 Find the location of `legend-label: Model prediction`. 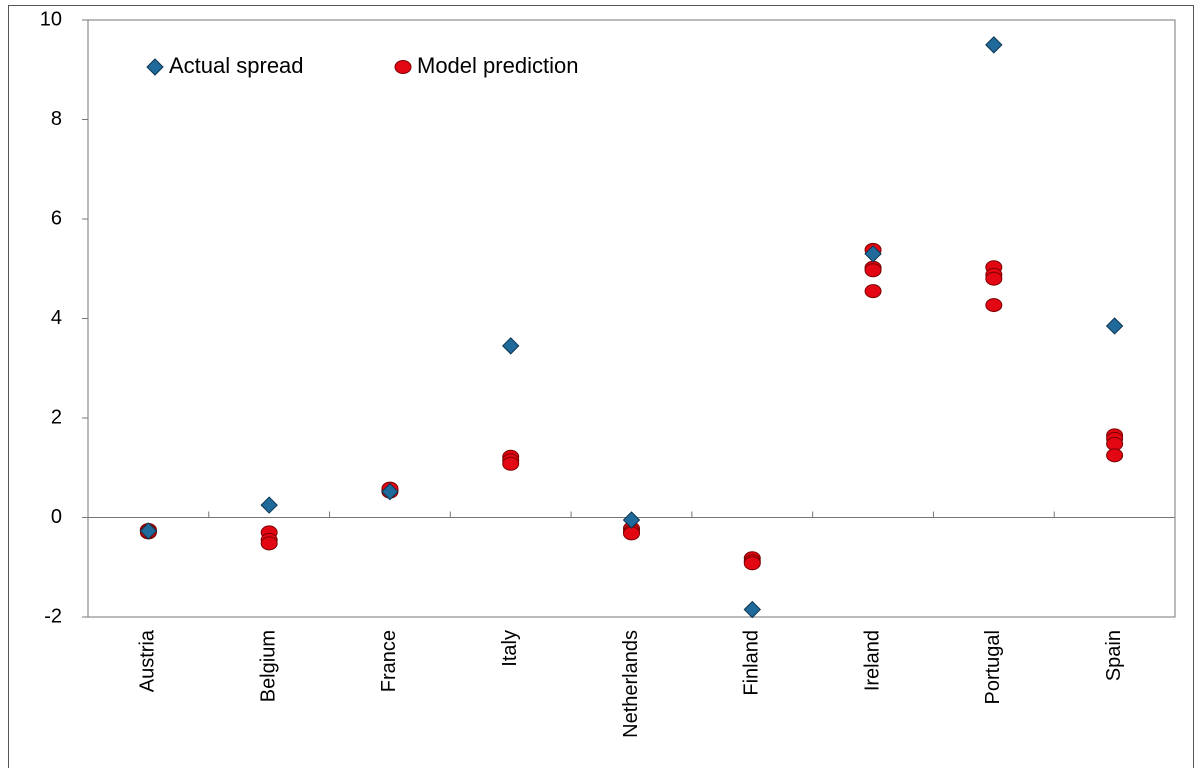

legend-label: Model prediction is located at coordinates (497, 65).